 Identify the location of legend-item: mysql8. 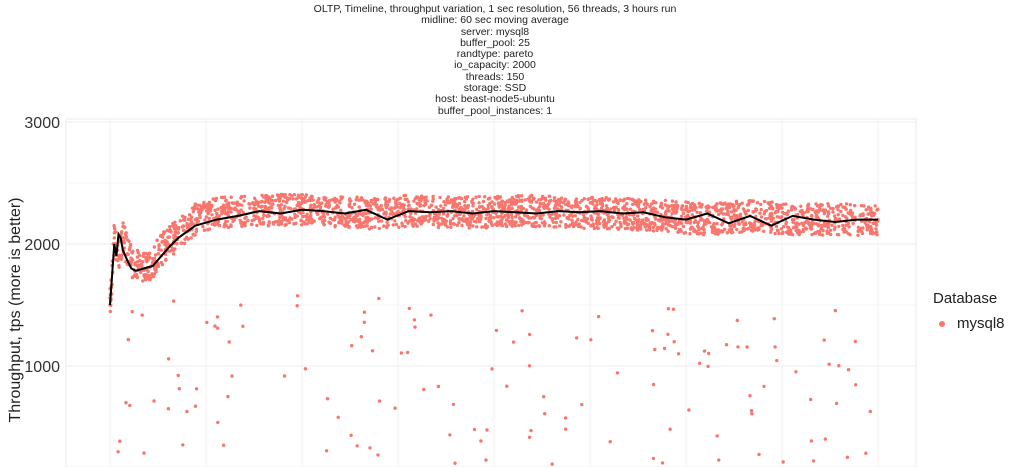
(981, 323).